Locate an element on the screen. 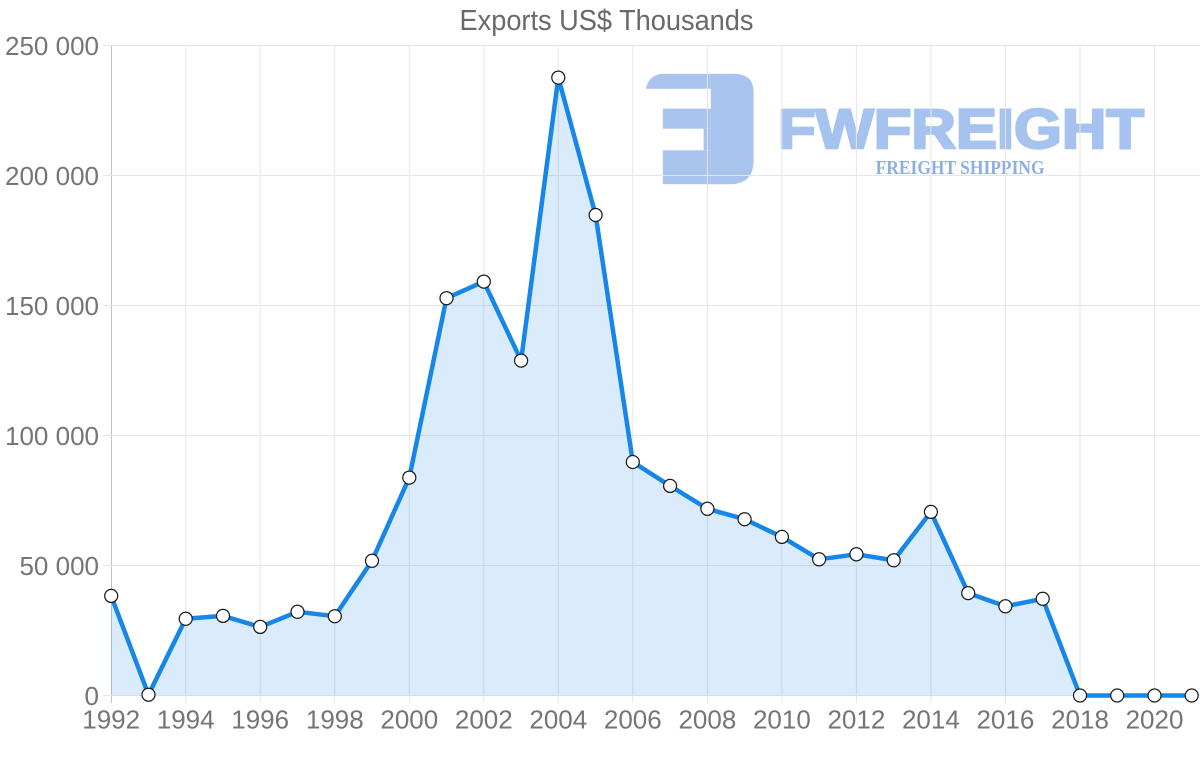 The image size is (1200, 768). svg-text: 2012 is located at coordinates (856, 720).